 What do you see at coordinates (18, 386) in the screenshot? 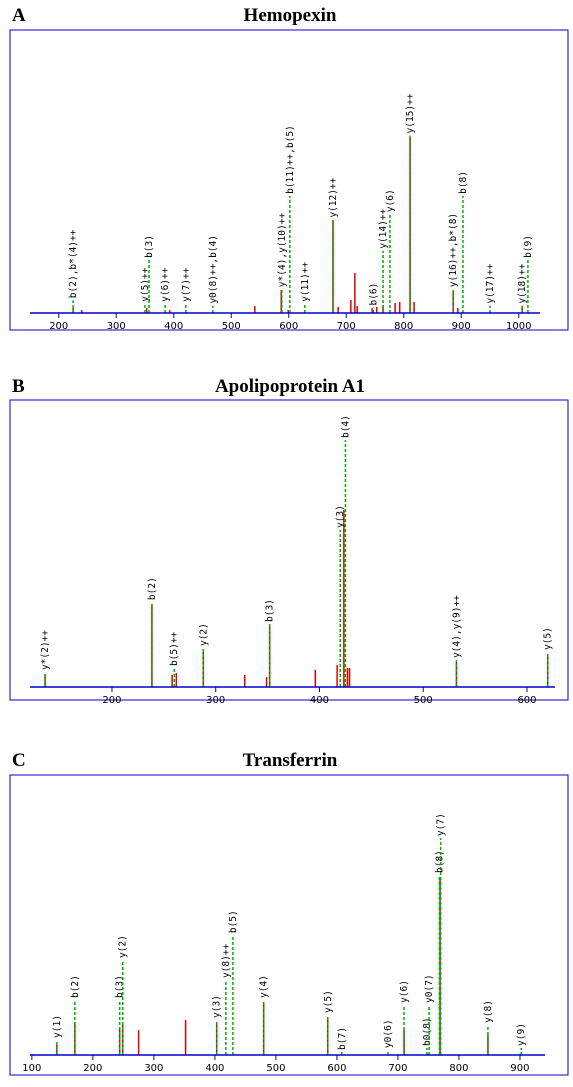
I see `panel-letter: B` at bounding box center [18, 386].